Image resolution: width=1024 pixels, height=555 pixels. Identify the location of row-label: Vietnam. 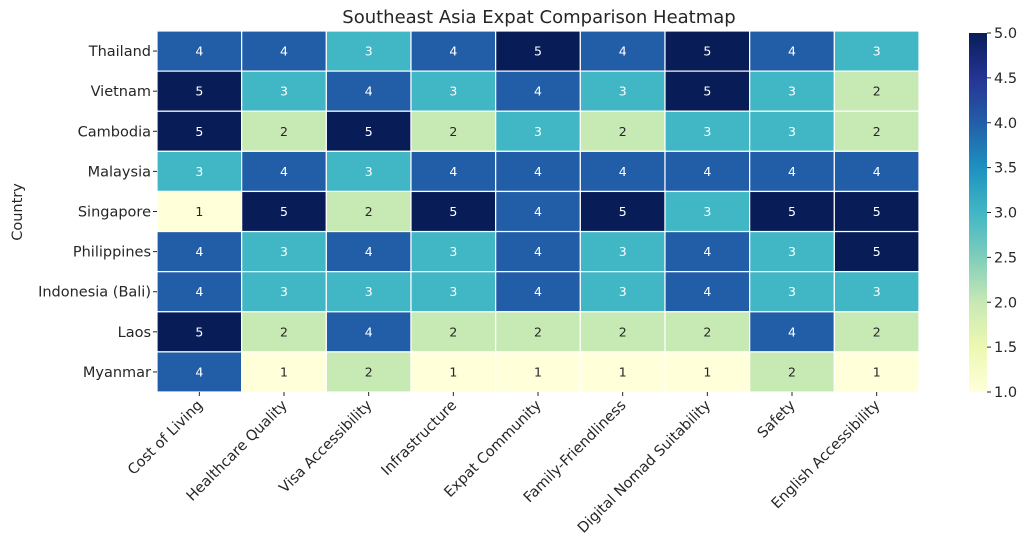
(121, 92).